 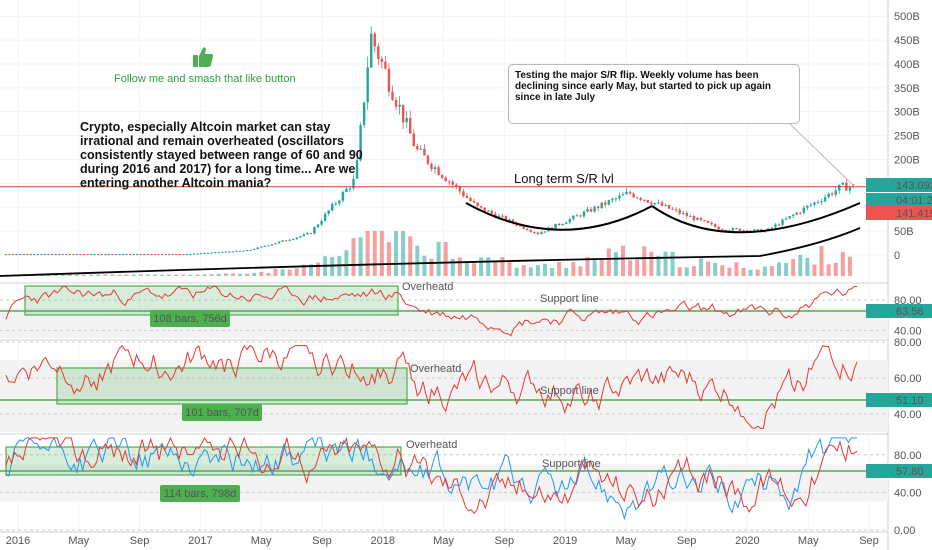 What do you see at coordinates (908, 415) in the screenshot?
I see `osc-tick-label: 40.00` at bounding box center [908, 415].